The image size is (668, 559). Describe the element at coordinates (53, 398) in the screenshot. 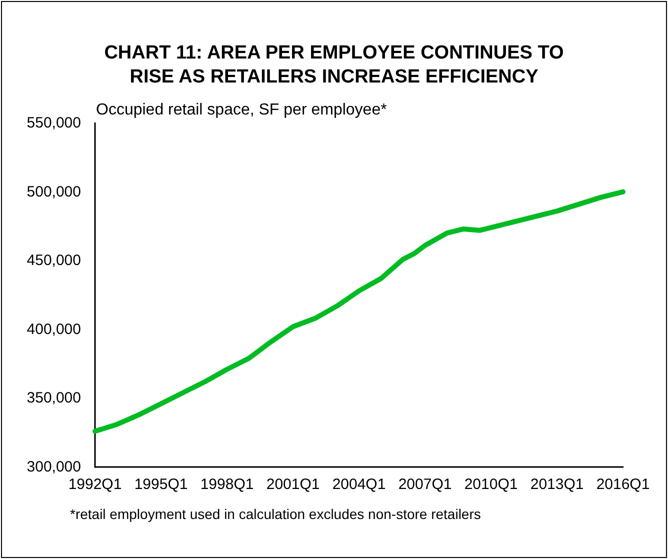

I see `y-tick-label: 350,000` at that location.